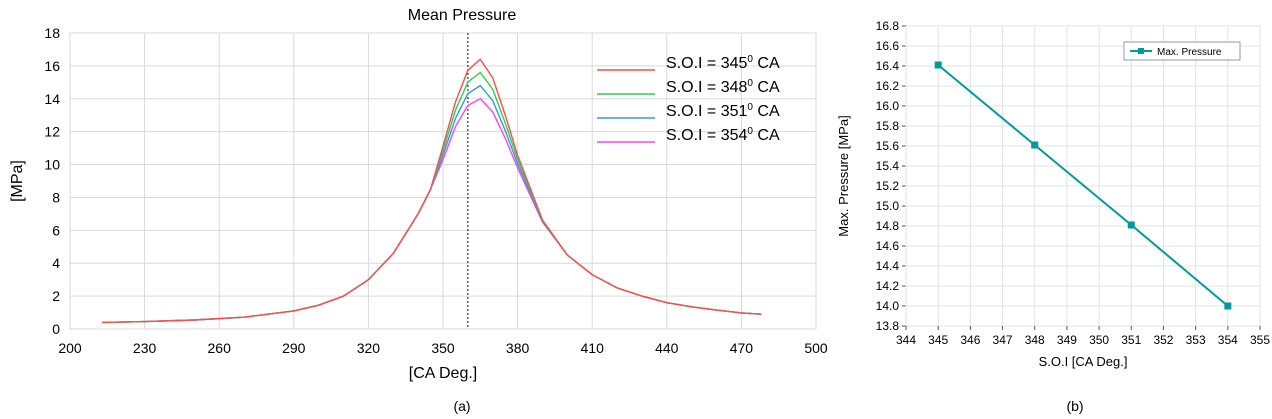  I want to click on chart-b-y-tick-label: 14.6, so click(888, 246).